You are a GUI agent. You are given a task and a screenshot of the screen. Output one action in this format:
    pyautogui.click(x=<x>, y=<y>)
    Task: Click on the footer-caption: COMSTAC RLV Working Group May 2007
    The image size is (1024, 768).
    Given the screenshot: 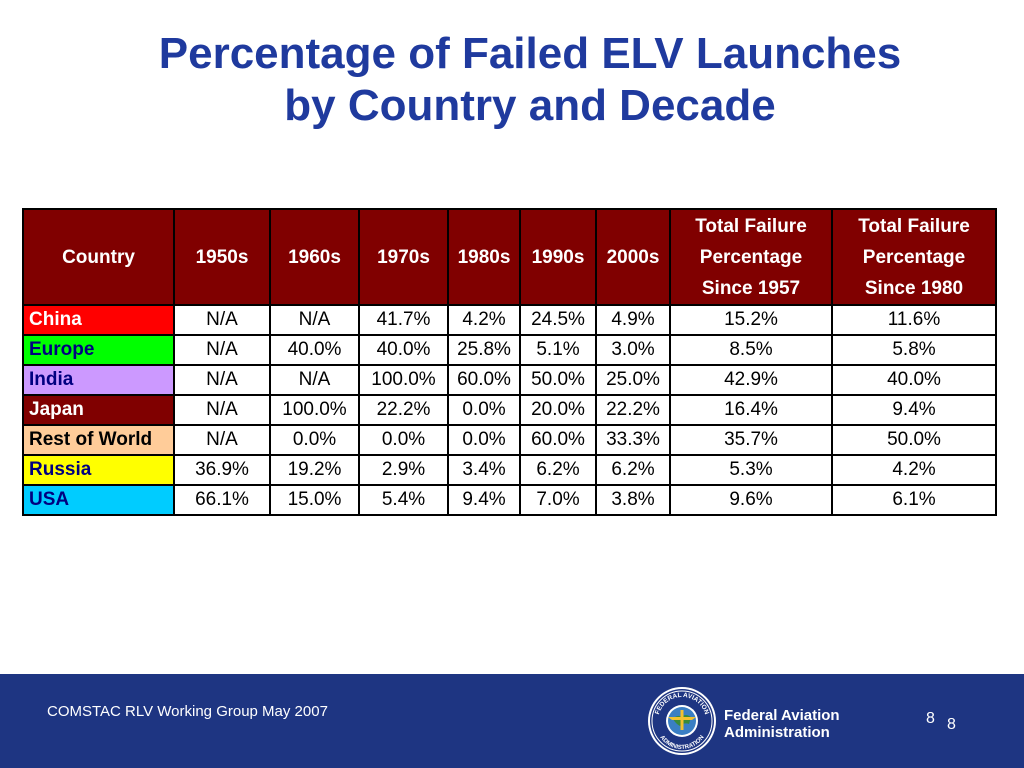 What is the action you would take?
    pyautogui.click(x=187, y=711)
    